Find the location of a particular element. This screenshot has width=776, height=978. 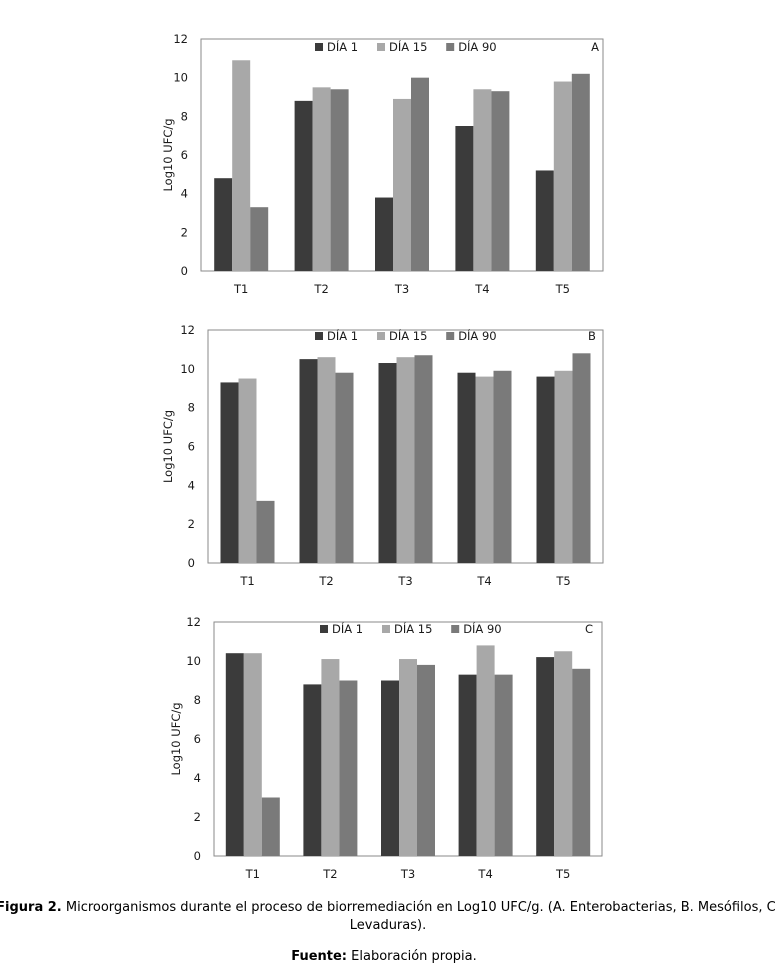

figure-source: Fuente: Elaboración propia. is located at coordinates (384, 956).